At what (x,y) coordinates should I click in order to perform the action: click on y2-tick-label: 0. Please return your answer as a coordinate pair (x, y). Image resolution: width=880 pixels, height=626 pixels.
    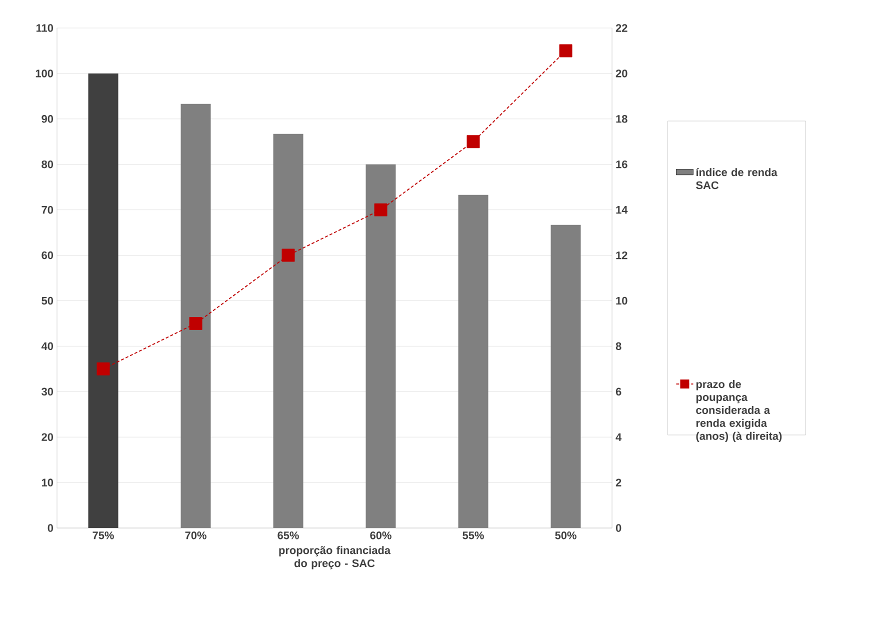
    Looking at the image, I should click on (619, 528).